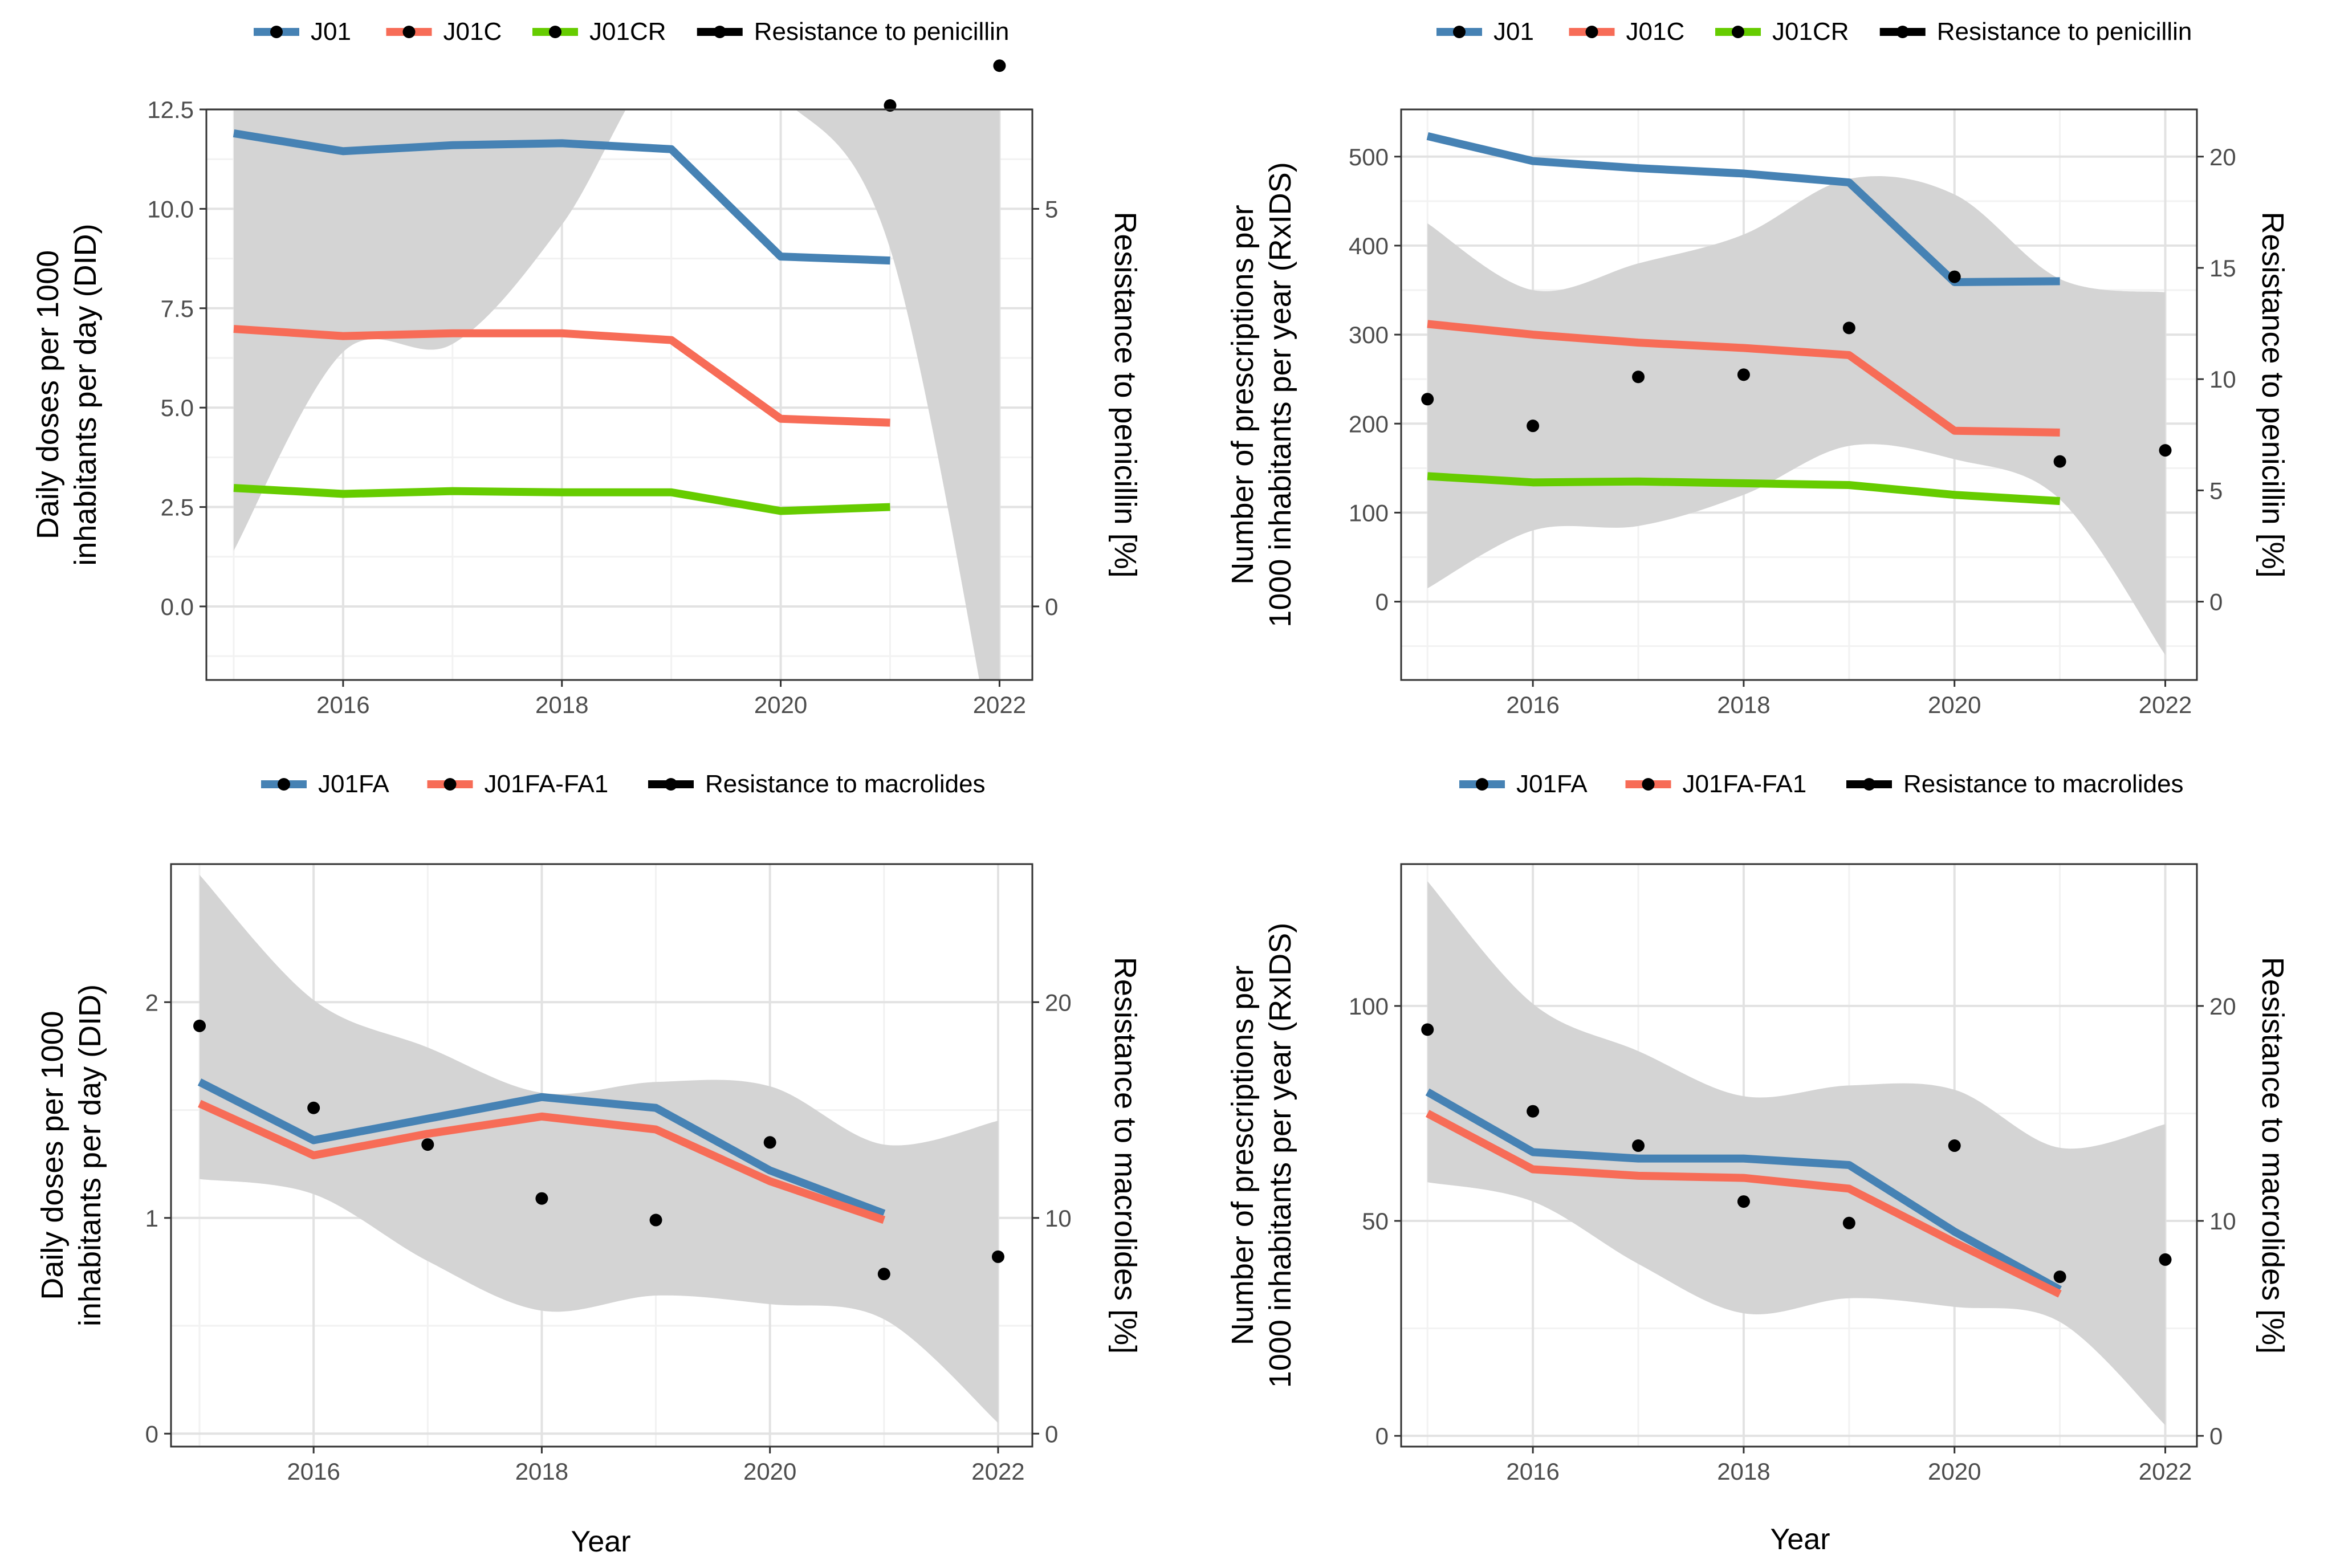 Image resolution: width=2332 pixels, height=1568 pixels. I want to click on y-tick-label: 400, so click(1369, 246).